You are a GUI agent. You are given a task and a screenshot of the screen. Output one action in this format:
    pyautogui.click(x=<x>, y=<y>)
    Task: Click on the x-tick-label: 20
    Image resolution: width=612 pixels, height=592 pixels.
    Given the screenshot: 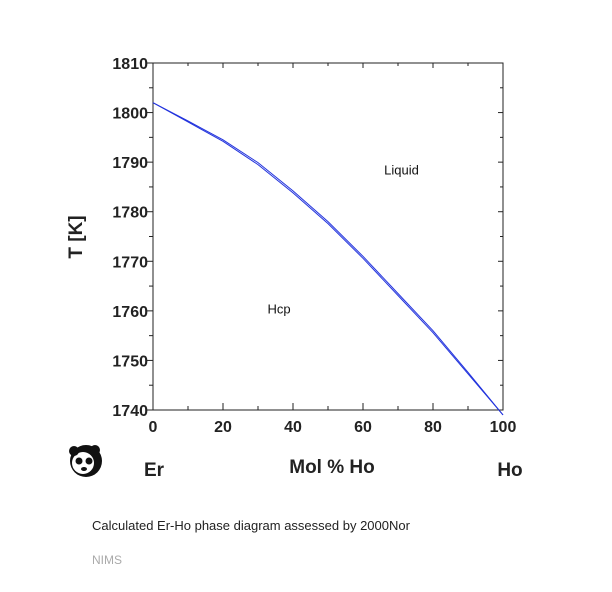 What is the action you would take?
    pyautogui.click(x=223, y=427)
    